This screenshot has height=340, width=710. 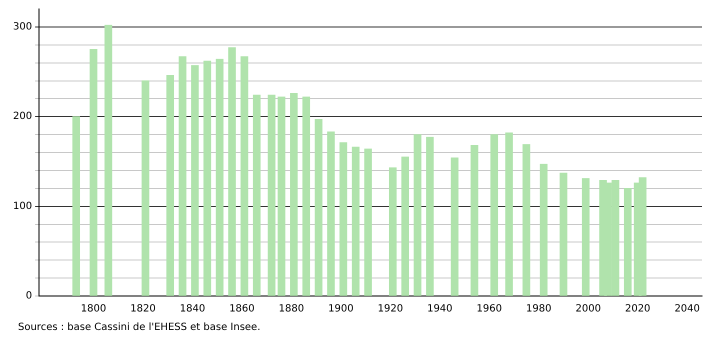 I want to click on source-note: Sources : base Cassini de l'EHESS et base Insee., so click(x=139, y=327).